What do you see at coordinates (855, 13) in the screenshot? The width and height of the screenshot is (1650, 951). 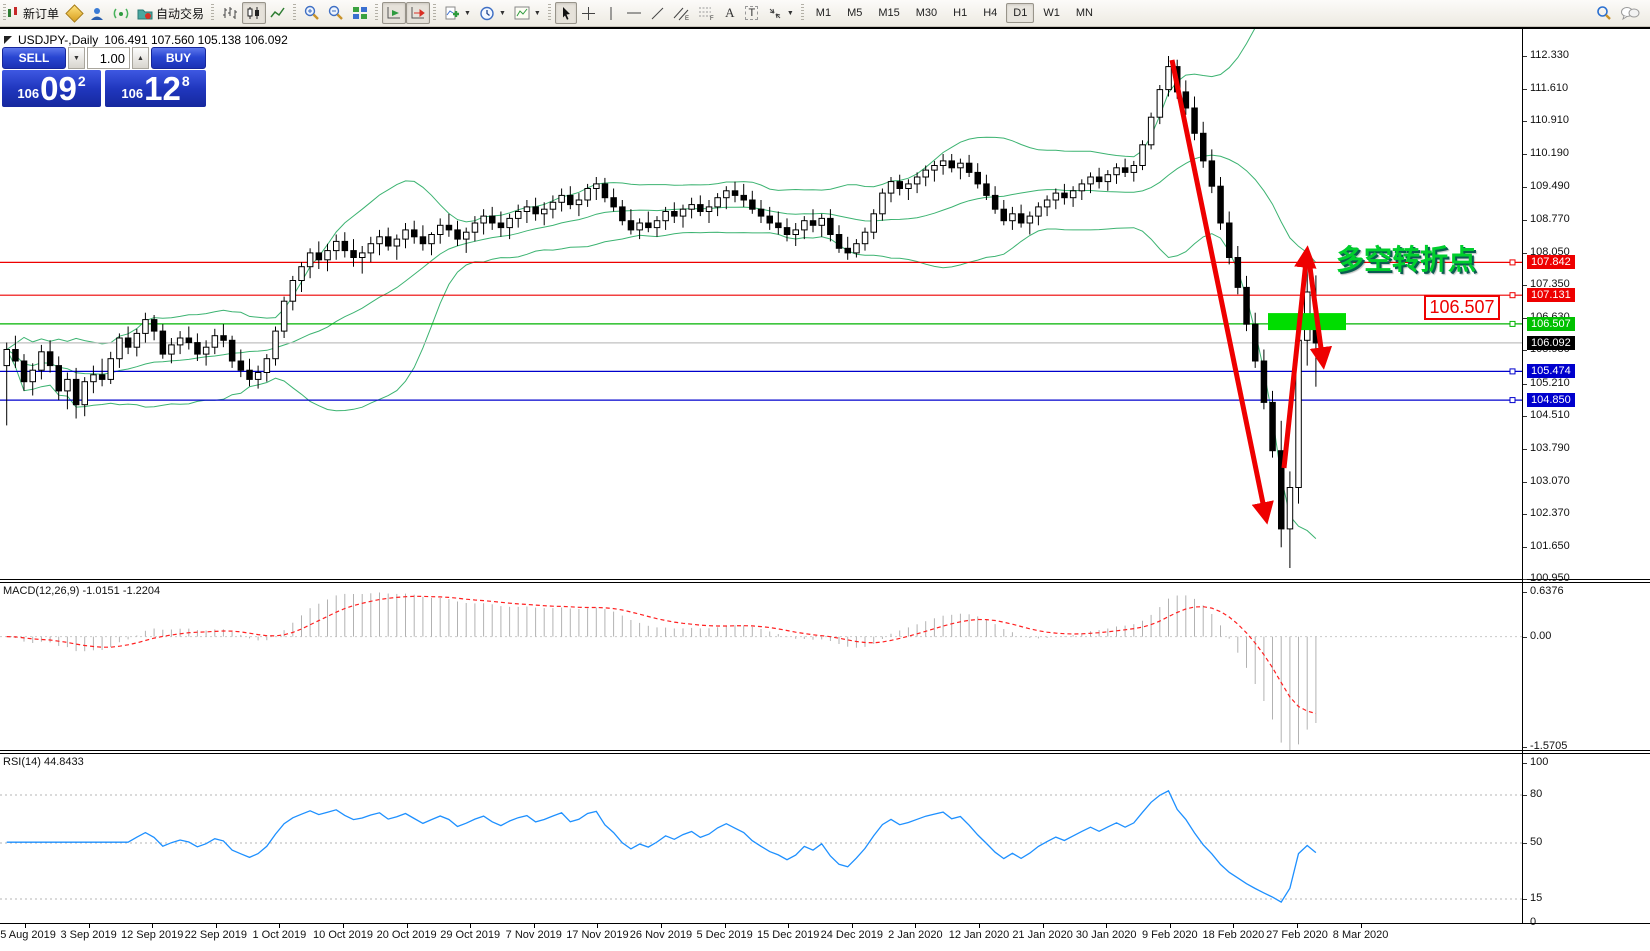 I see `timeframe-m5: M5` at bounding box center [855, 13].